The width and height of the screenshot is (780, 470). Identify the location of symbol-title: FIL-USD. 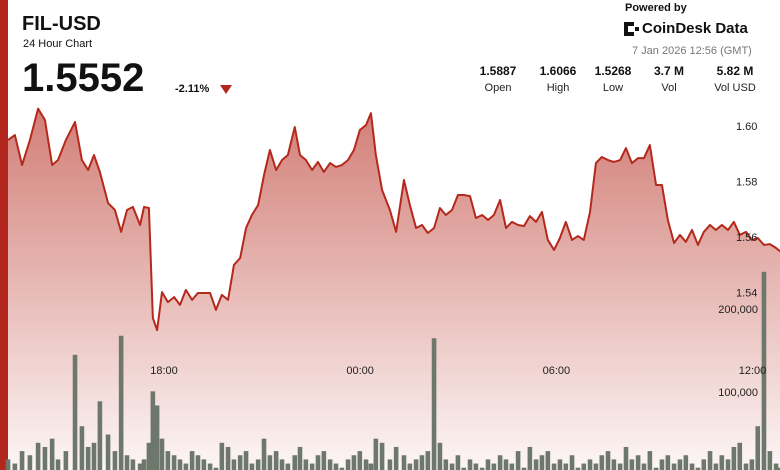
(61, 24).